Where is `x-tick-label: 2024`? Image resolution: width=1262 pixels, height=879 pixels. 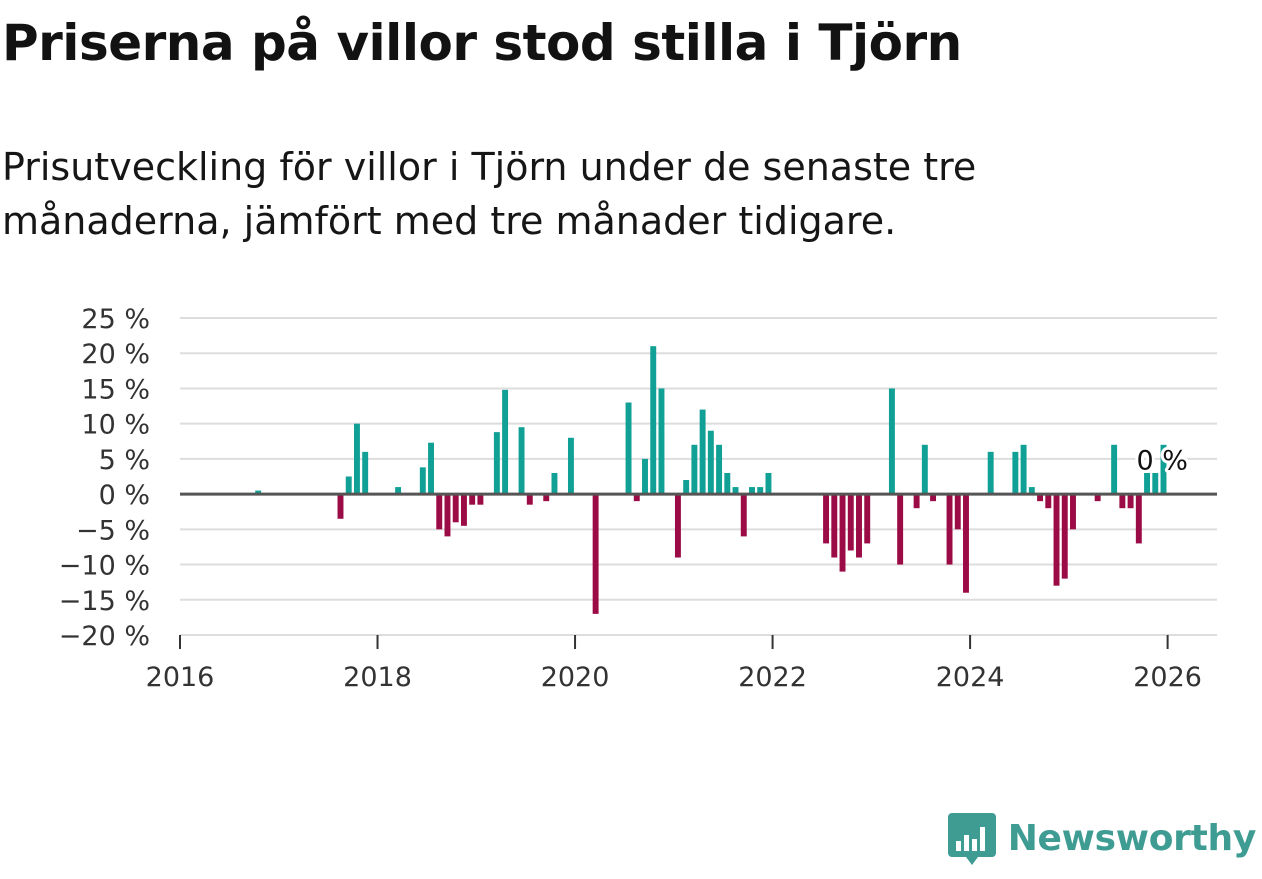 x-tick-label: 2024 is located at coordinates (970, 677).